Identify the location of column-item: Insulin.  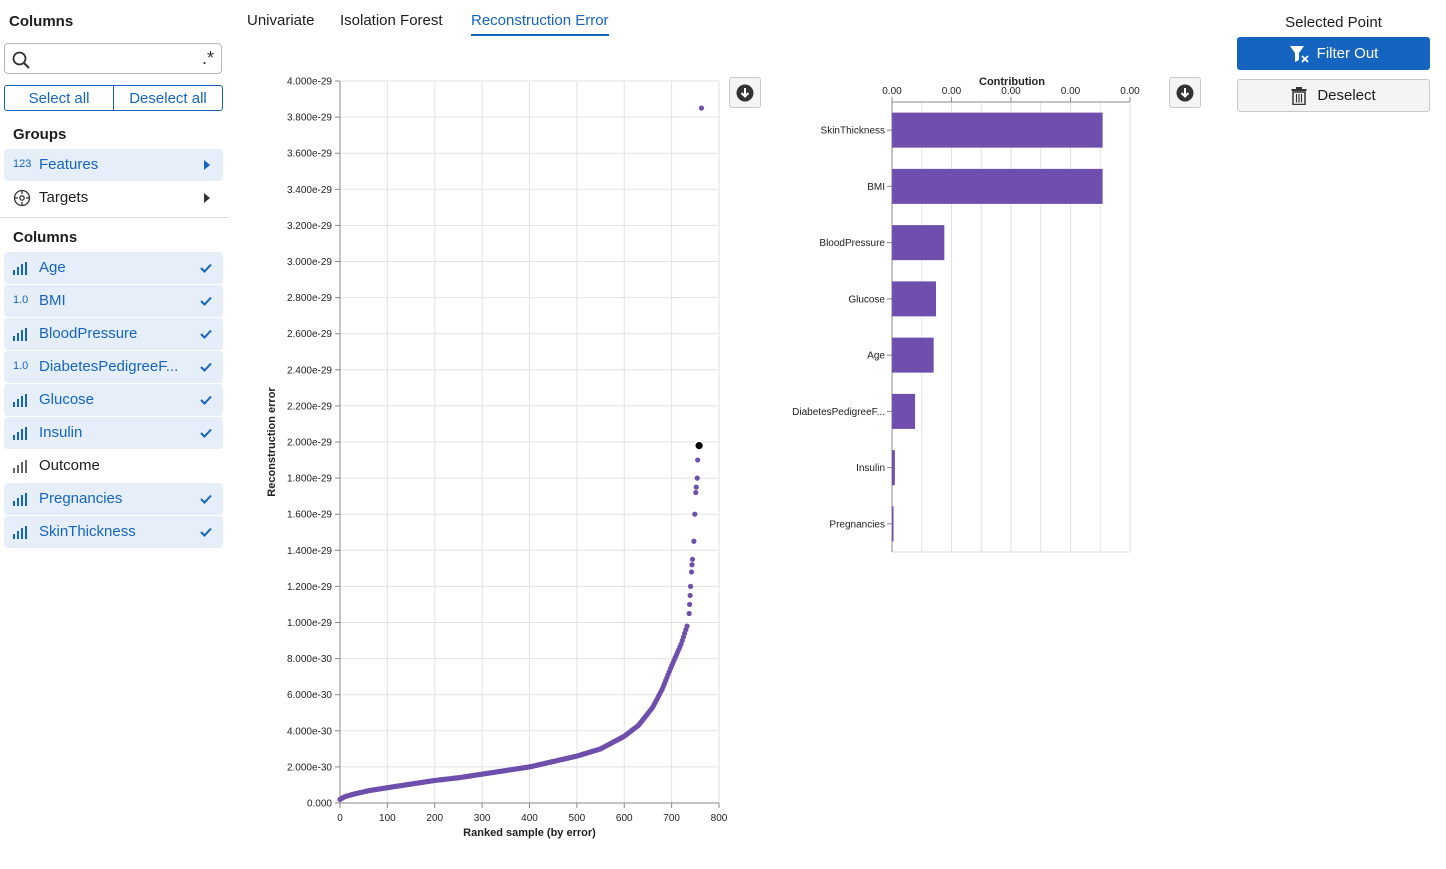
(113, 433).